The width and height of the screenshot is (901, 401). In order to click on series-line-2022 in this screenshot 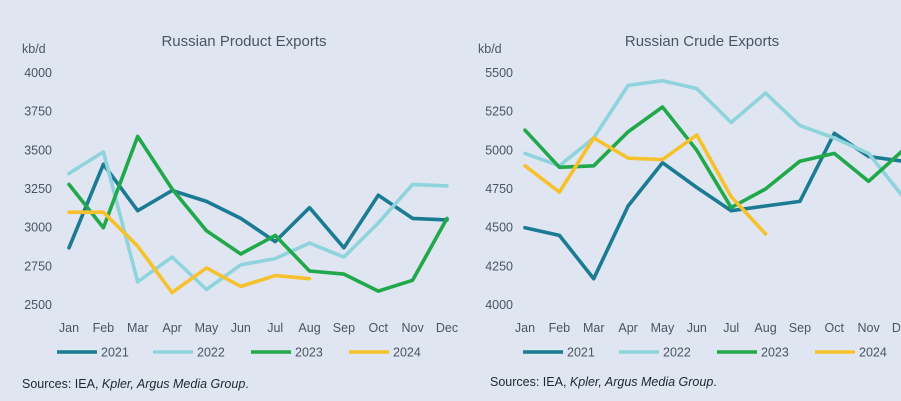, I will do `click(712, 138)`.